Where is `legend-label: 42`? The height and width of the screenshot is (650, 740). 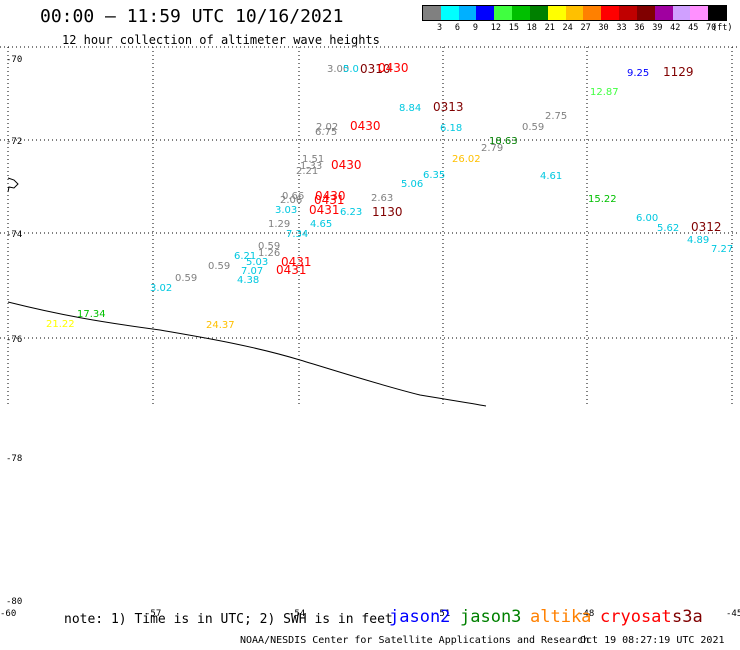 legend-label: 42 is located at coordinates (675, 28).